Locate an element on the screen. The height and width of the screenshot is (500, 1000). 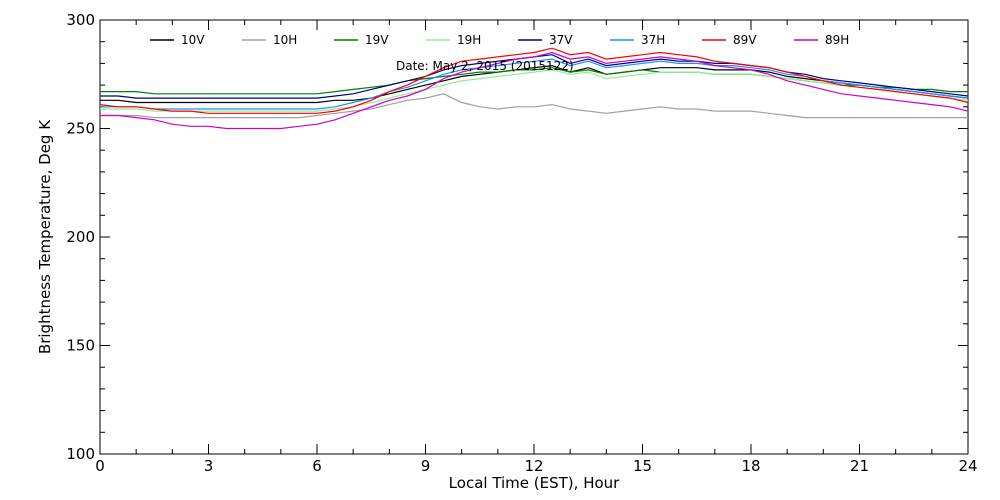
y-tick-label: 150 is located at coordinates (80, 346).